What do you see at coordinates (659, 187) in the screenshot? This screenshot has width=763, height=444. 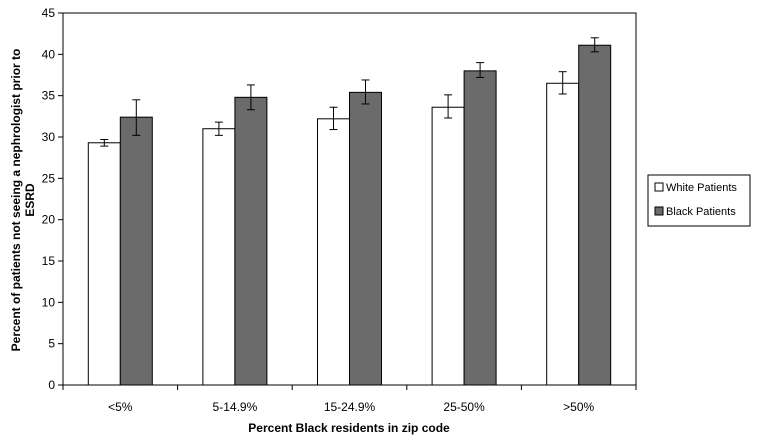 I see `legend-swatch-white-patients` at bounding box center [659, 187].